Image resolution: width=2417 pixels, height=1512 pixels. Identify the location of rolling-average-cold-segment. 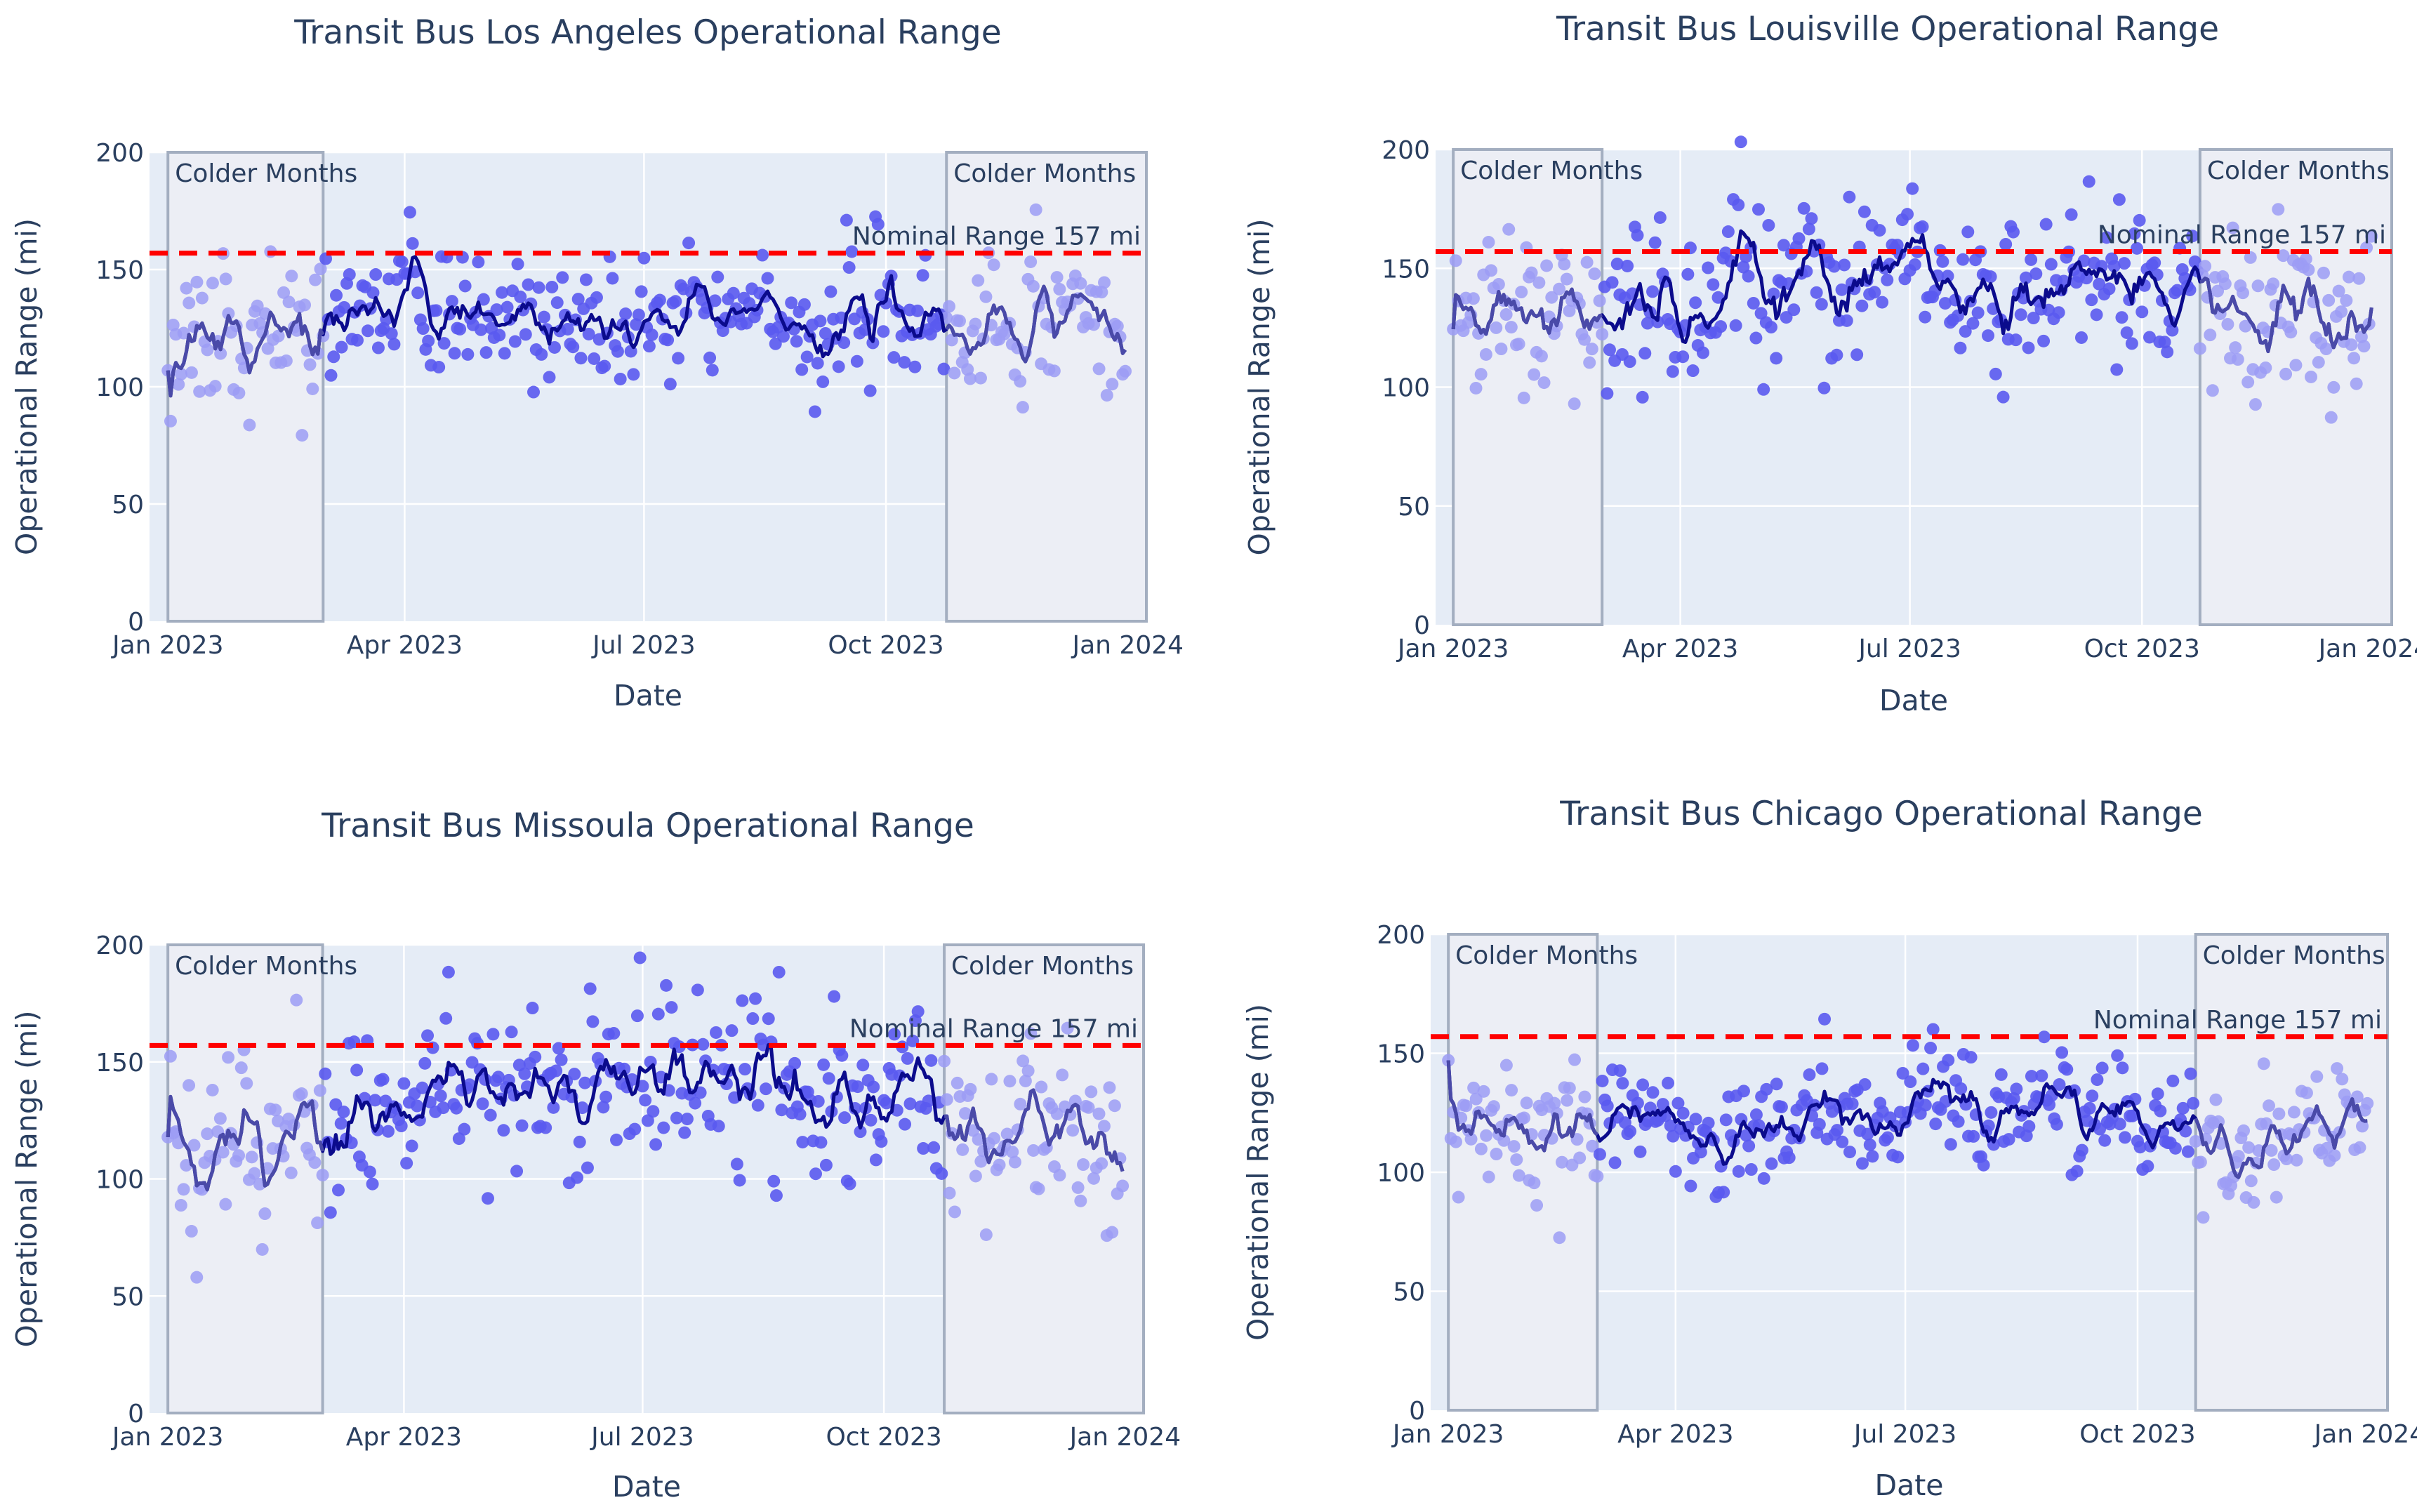
(245, 354).